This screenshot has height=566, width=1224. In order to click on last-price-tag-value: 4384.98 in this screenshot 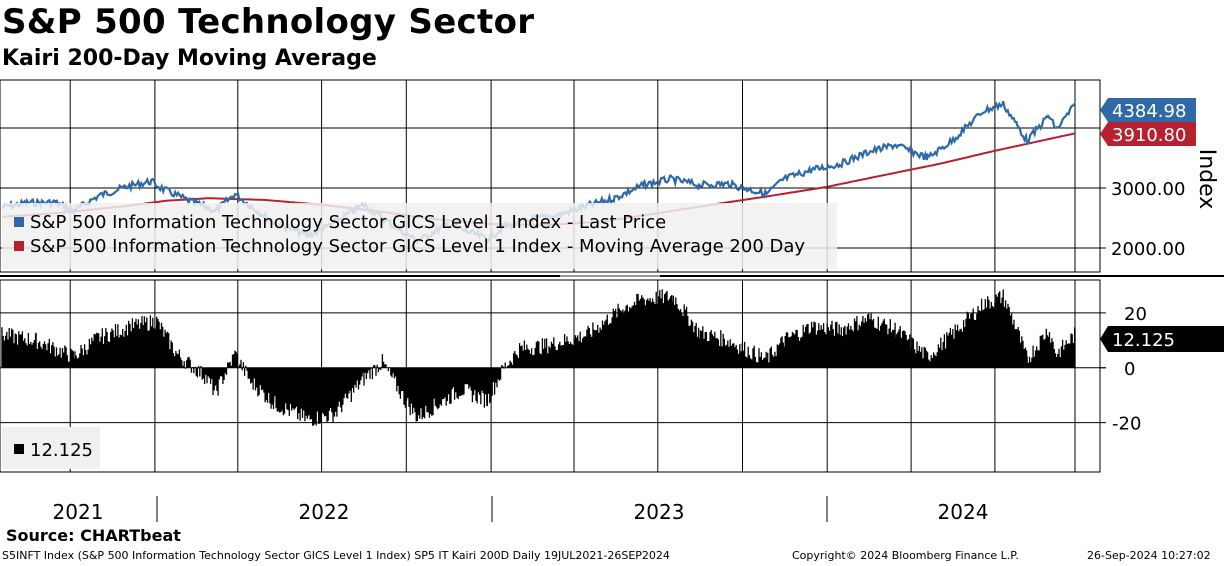, I will do `click(1149, 111)`.